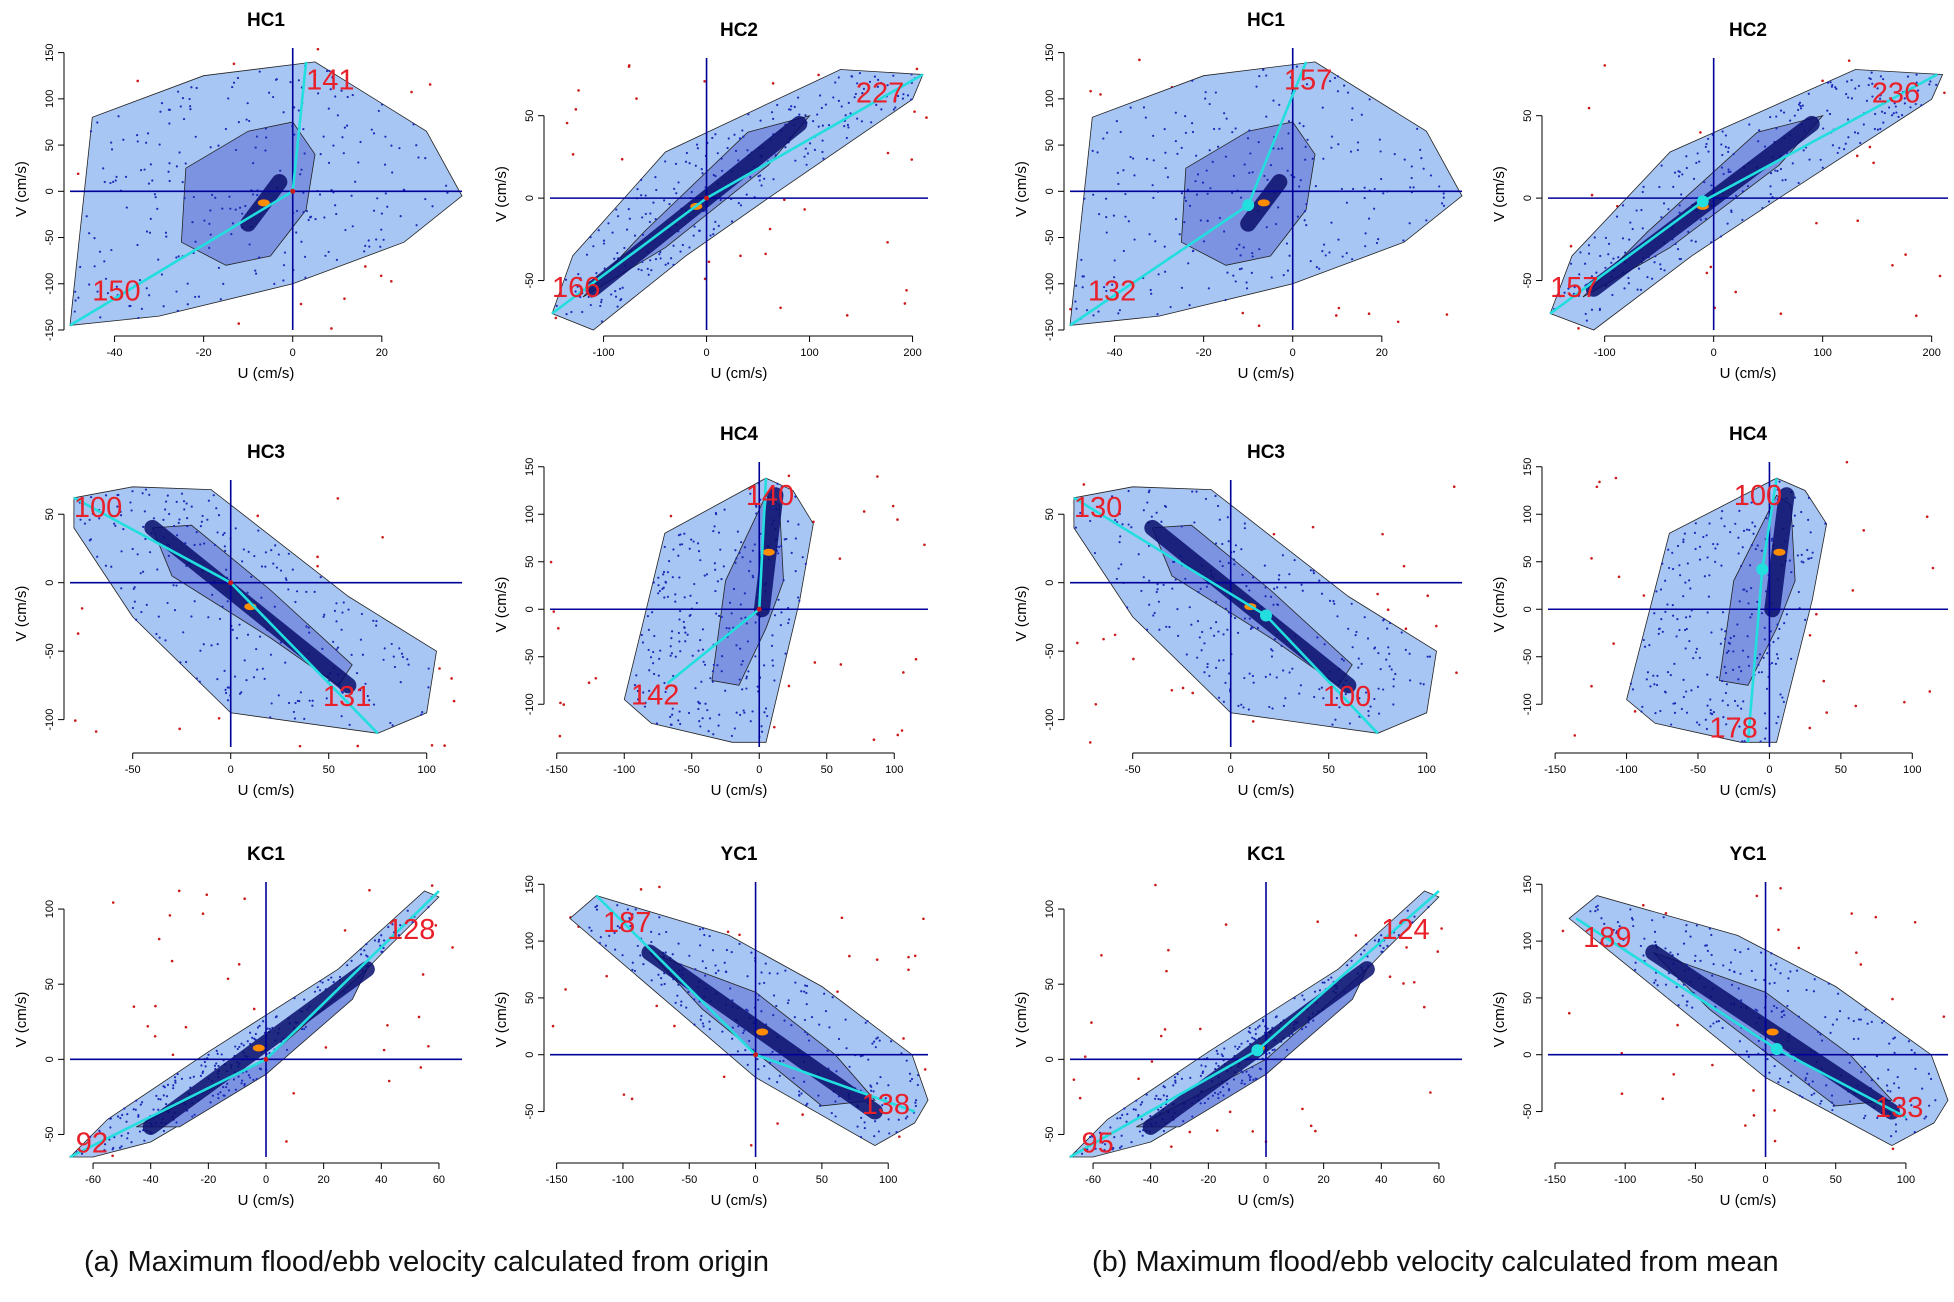  Describe the element at coordinates (1204, 353) in the screenshot. I see `x-tick-label: -20` at that location.